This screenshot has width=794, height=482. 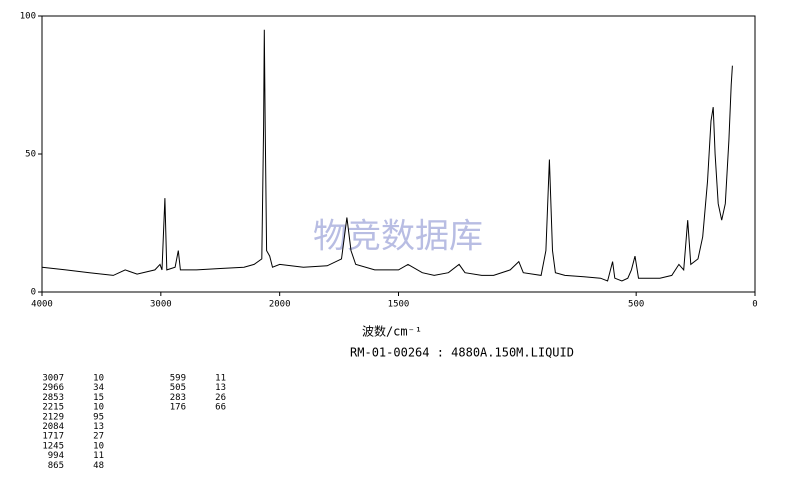 I want to click on peak-wavenumber: 599, so click(x=178, y=379).